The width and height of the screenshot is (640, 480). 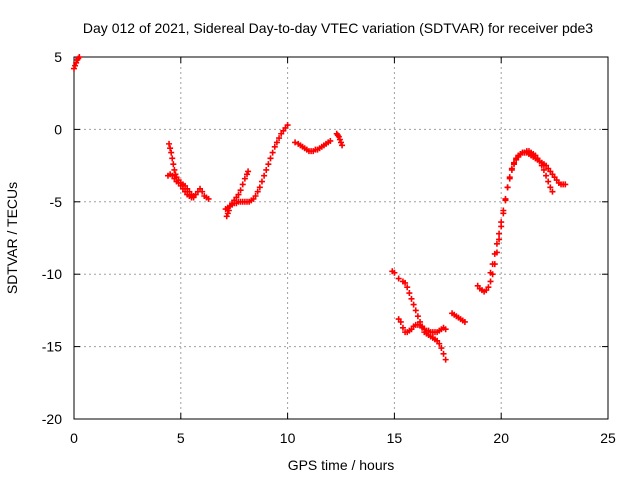 I want to click on y-tick-label: -15, so click(x=52, y=347).